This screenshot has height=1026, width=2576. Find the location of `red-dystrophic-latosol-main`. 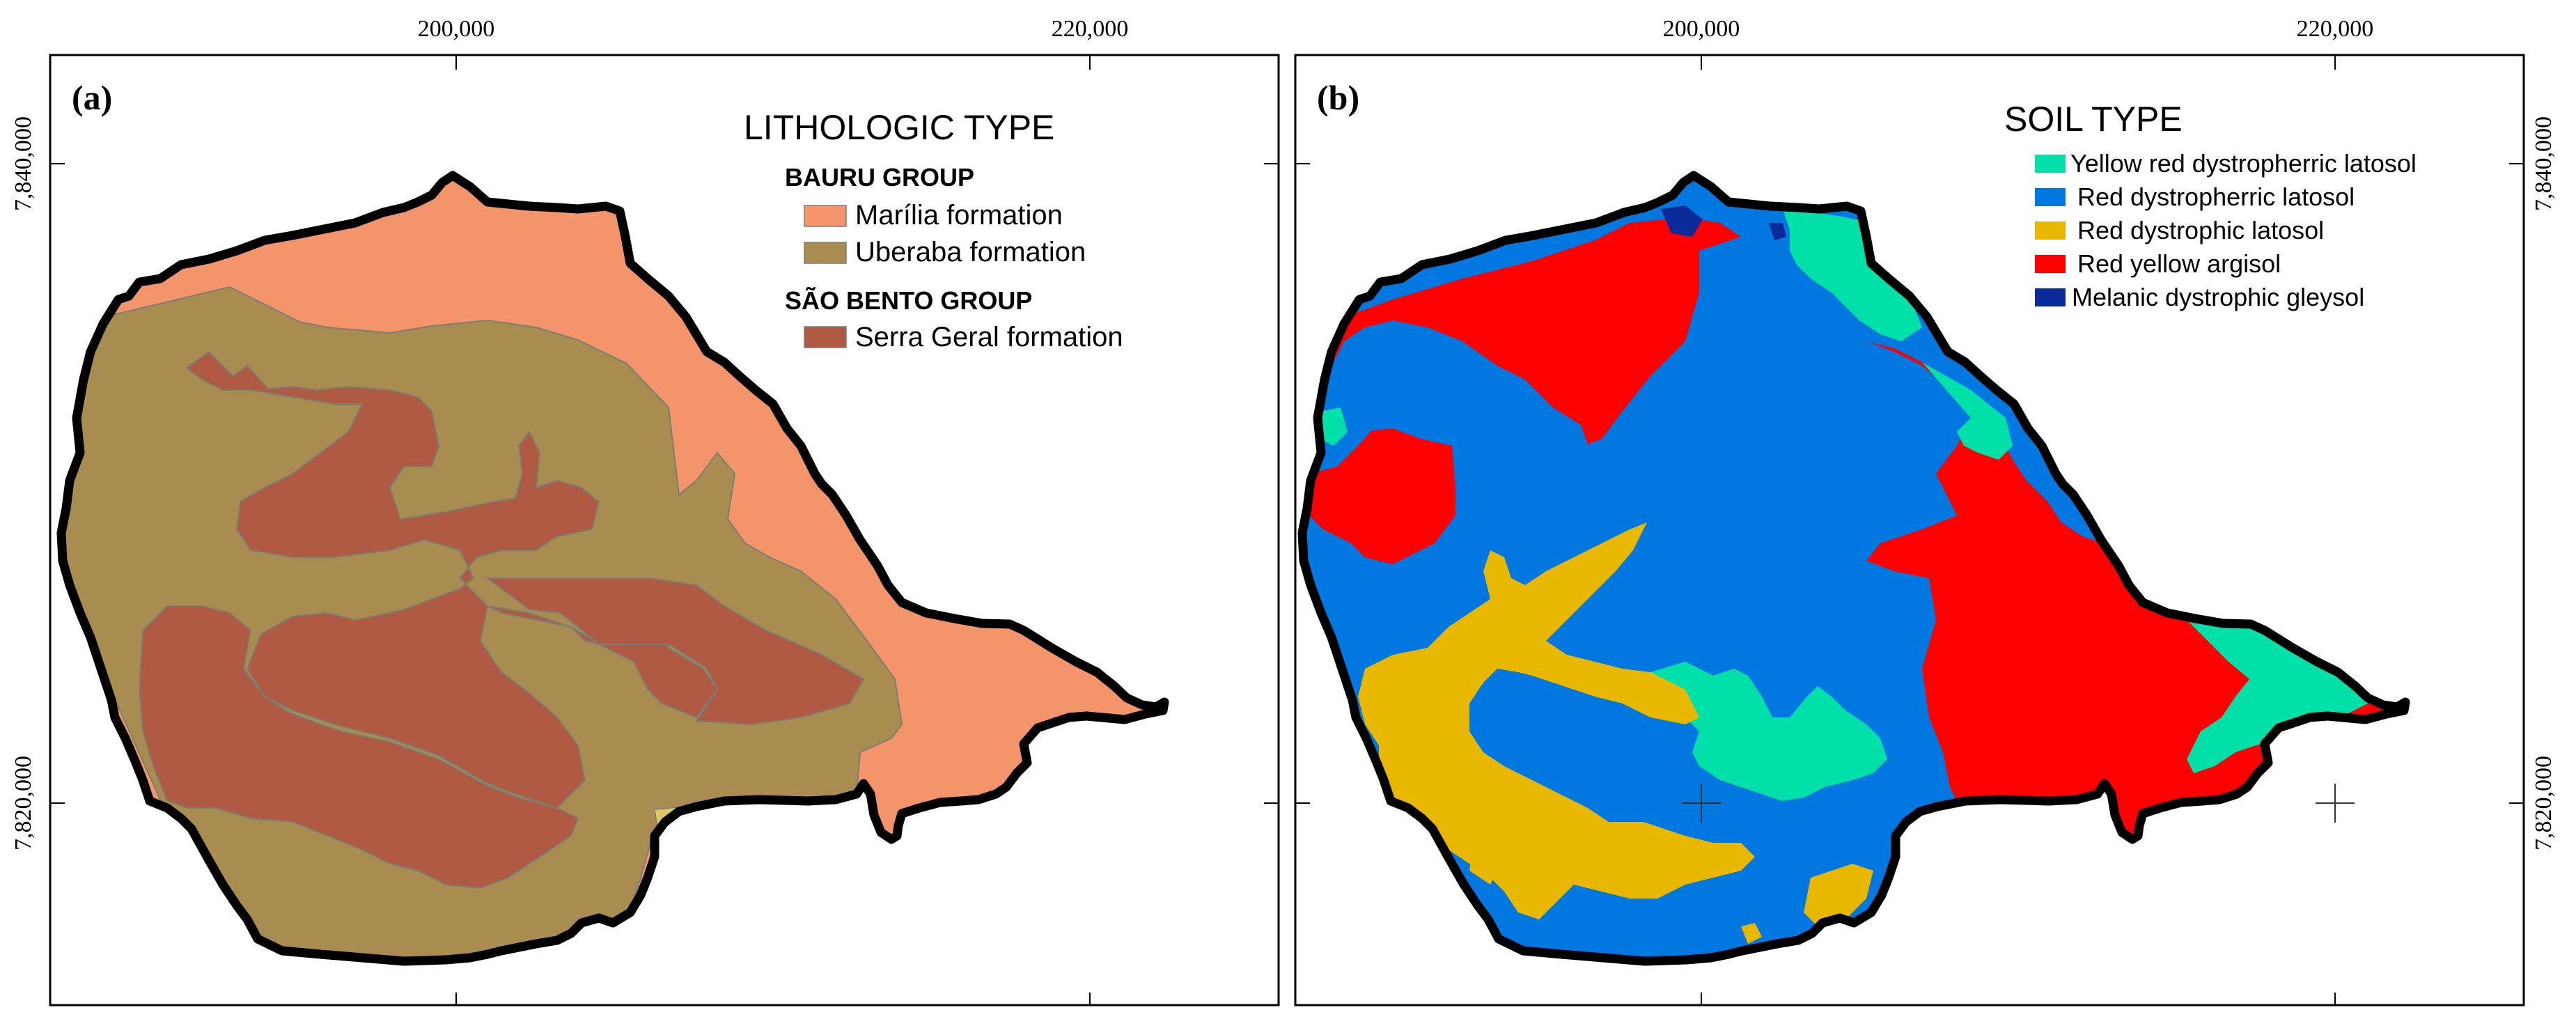

red-dystrophic-latosol-main is located at coordinates (1556, 720).